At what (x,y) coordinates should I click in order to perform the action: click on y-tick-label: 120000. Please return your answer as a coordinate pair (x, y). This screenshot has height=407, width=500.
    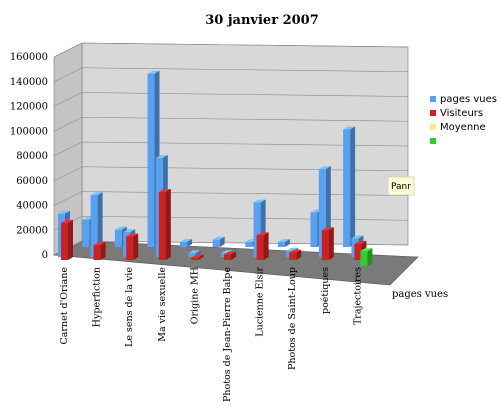
    Looking at the image, I should click on (29, 107).